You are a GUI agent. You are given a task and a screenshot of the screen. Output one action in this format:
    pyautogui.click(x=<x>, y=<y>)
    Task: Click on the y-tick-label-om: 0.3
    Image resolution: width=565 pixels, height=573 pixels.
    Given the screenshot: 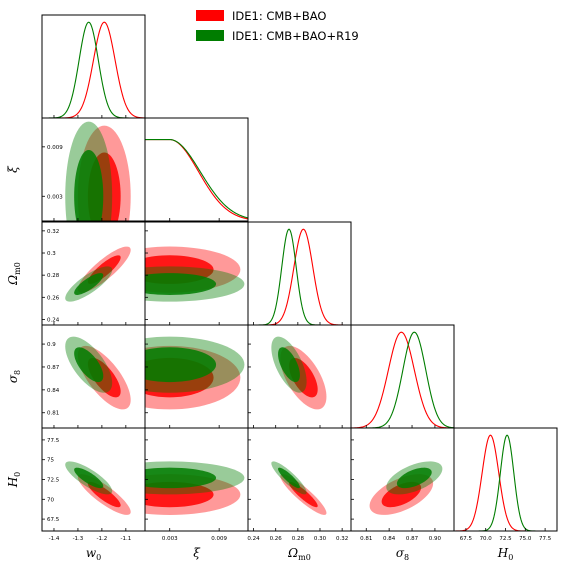 What is the action you would take?
    pyautogui.click(x=51, y=254)
    